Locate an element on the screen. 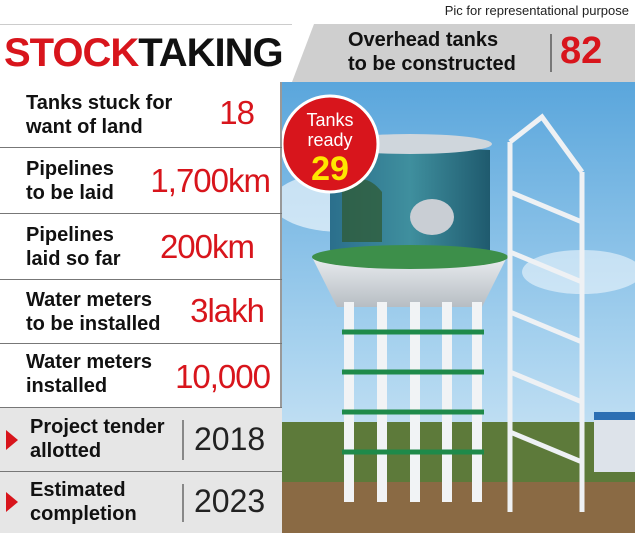 This screenshot has width=635, height=533. stat-label: Water meters installed is located at coordinates (89, 374).